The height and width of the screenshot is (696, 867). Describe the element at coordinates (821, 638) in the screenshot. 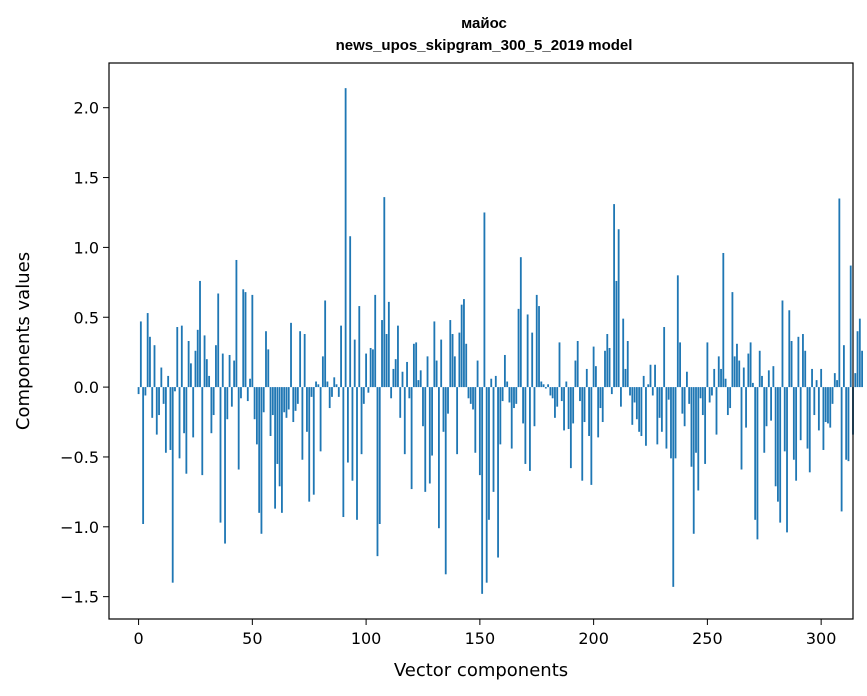

I see `x-tick-label: 300` at that location.